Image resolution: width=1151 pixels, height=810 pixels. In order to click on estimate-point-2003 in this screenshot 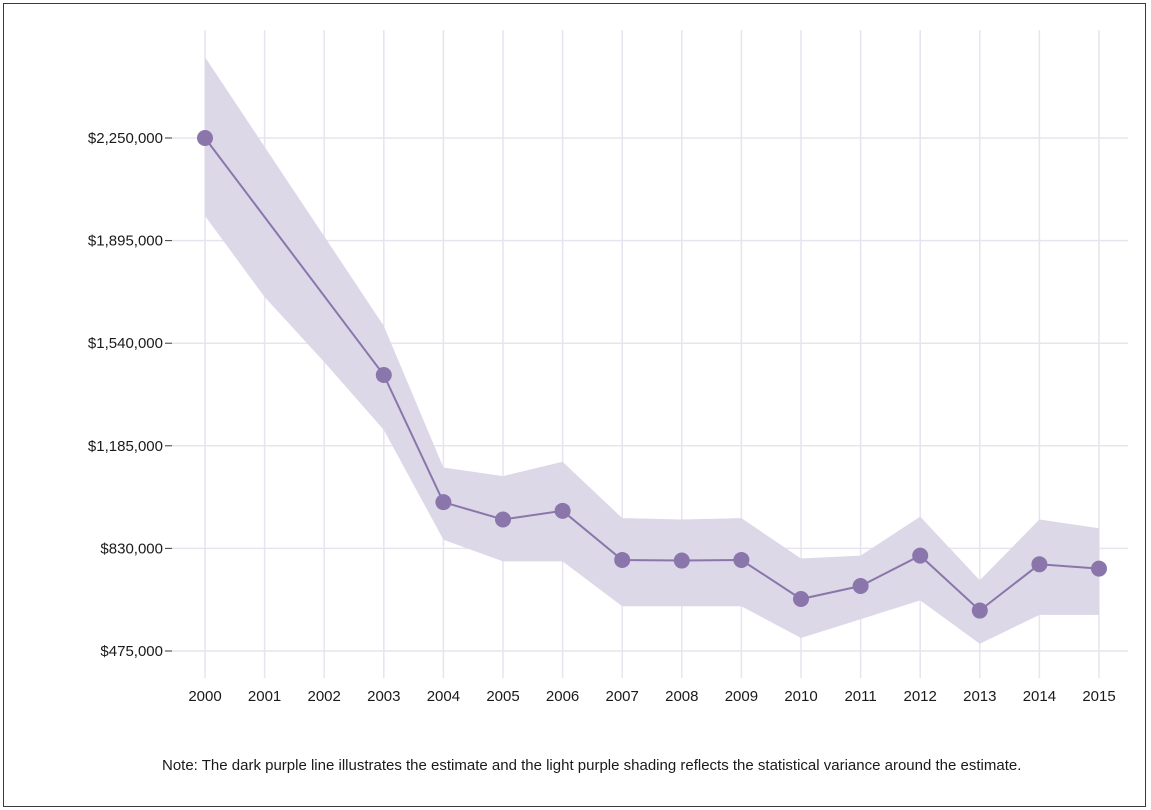, I will do `click(383, 374)`.